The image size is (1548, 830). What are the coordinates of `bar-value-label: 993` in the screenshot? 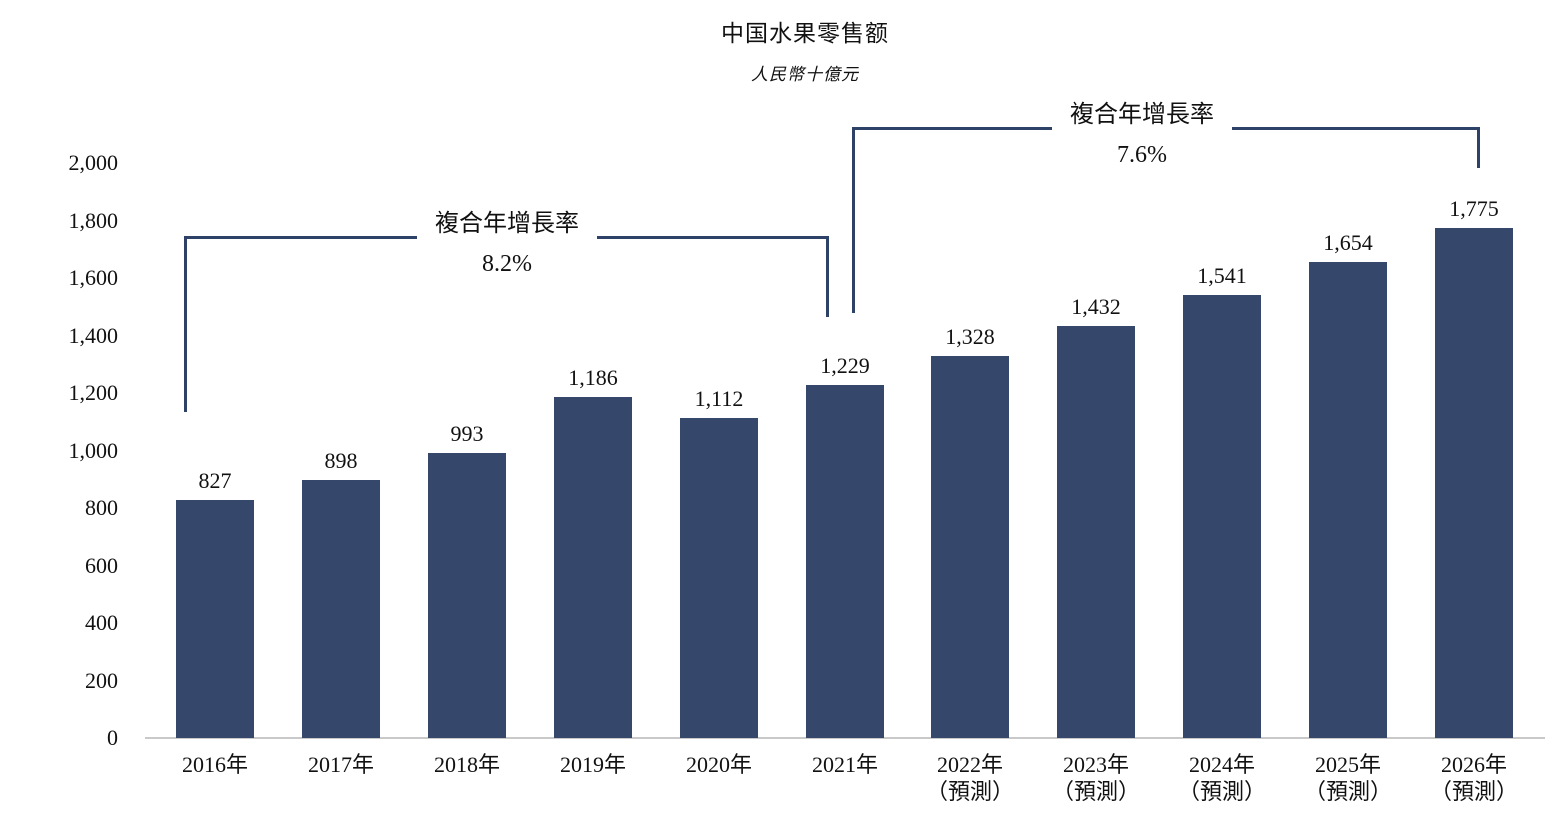 It's located at (467, 433).